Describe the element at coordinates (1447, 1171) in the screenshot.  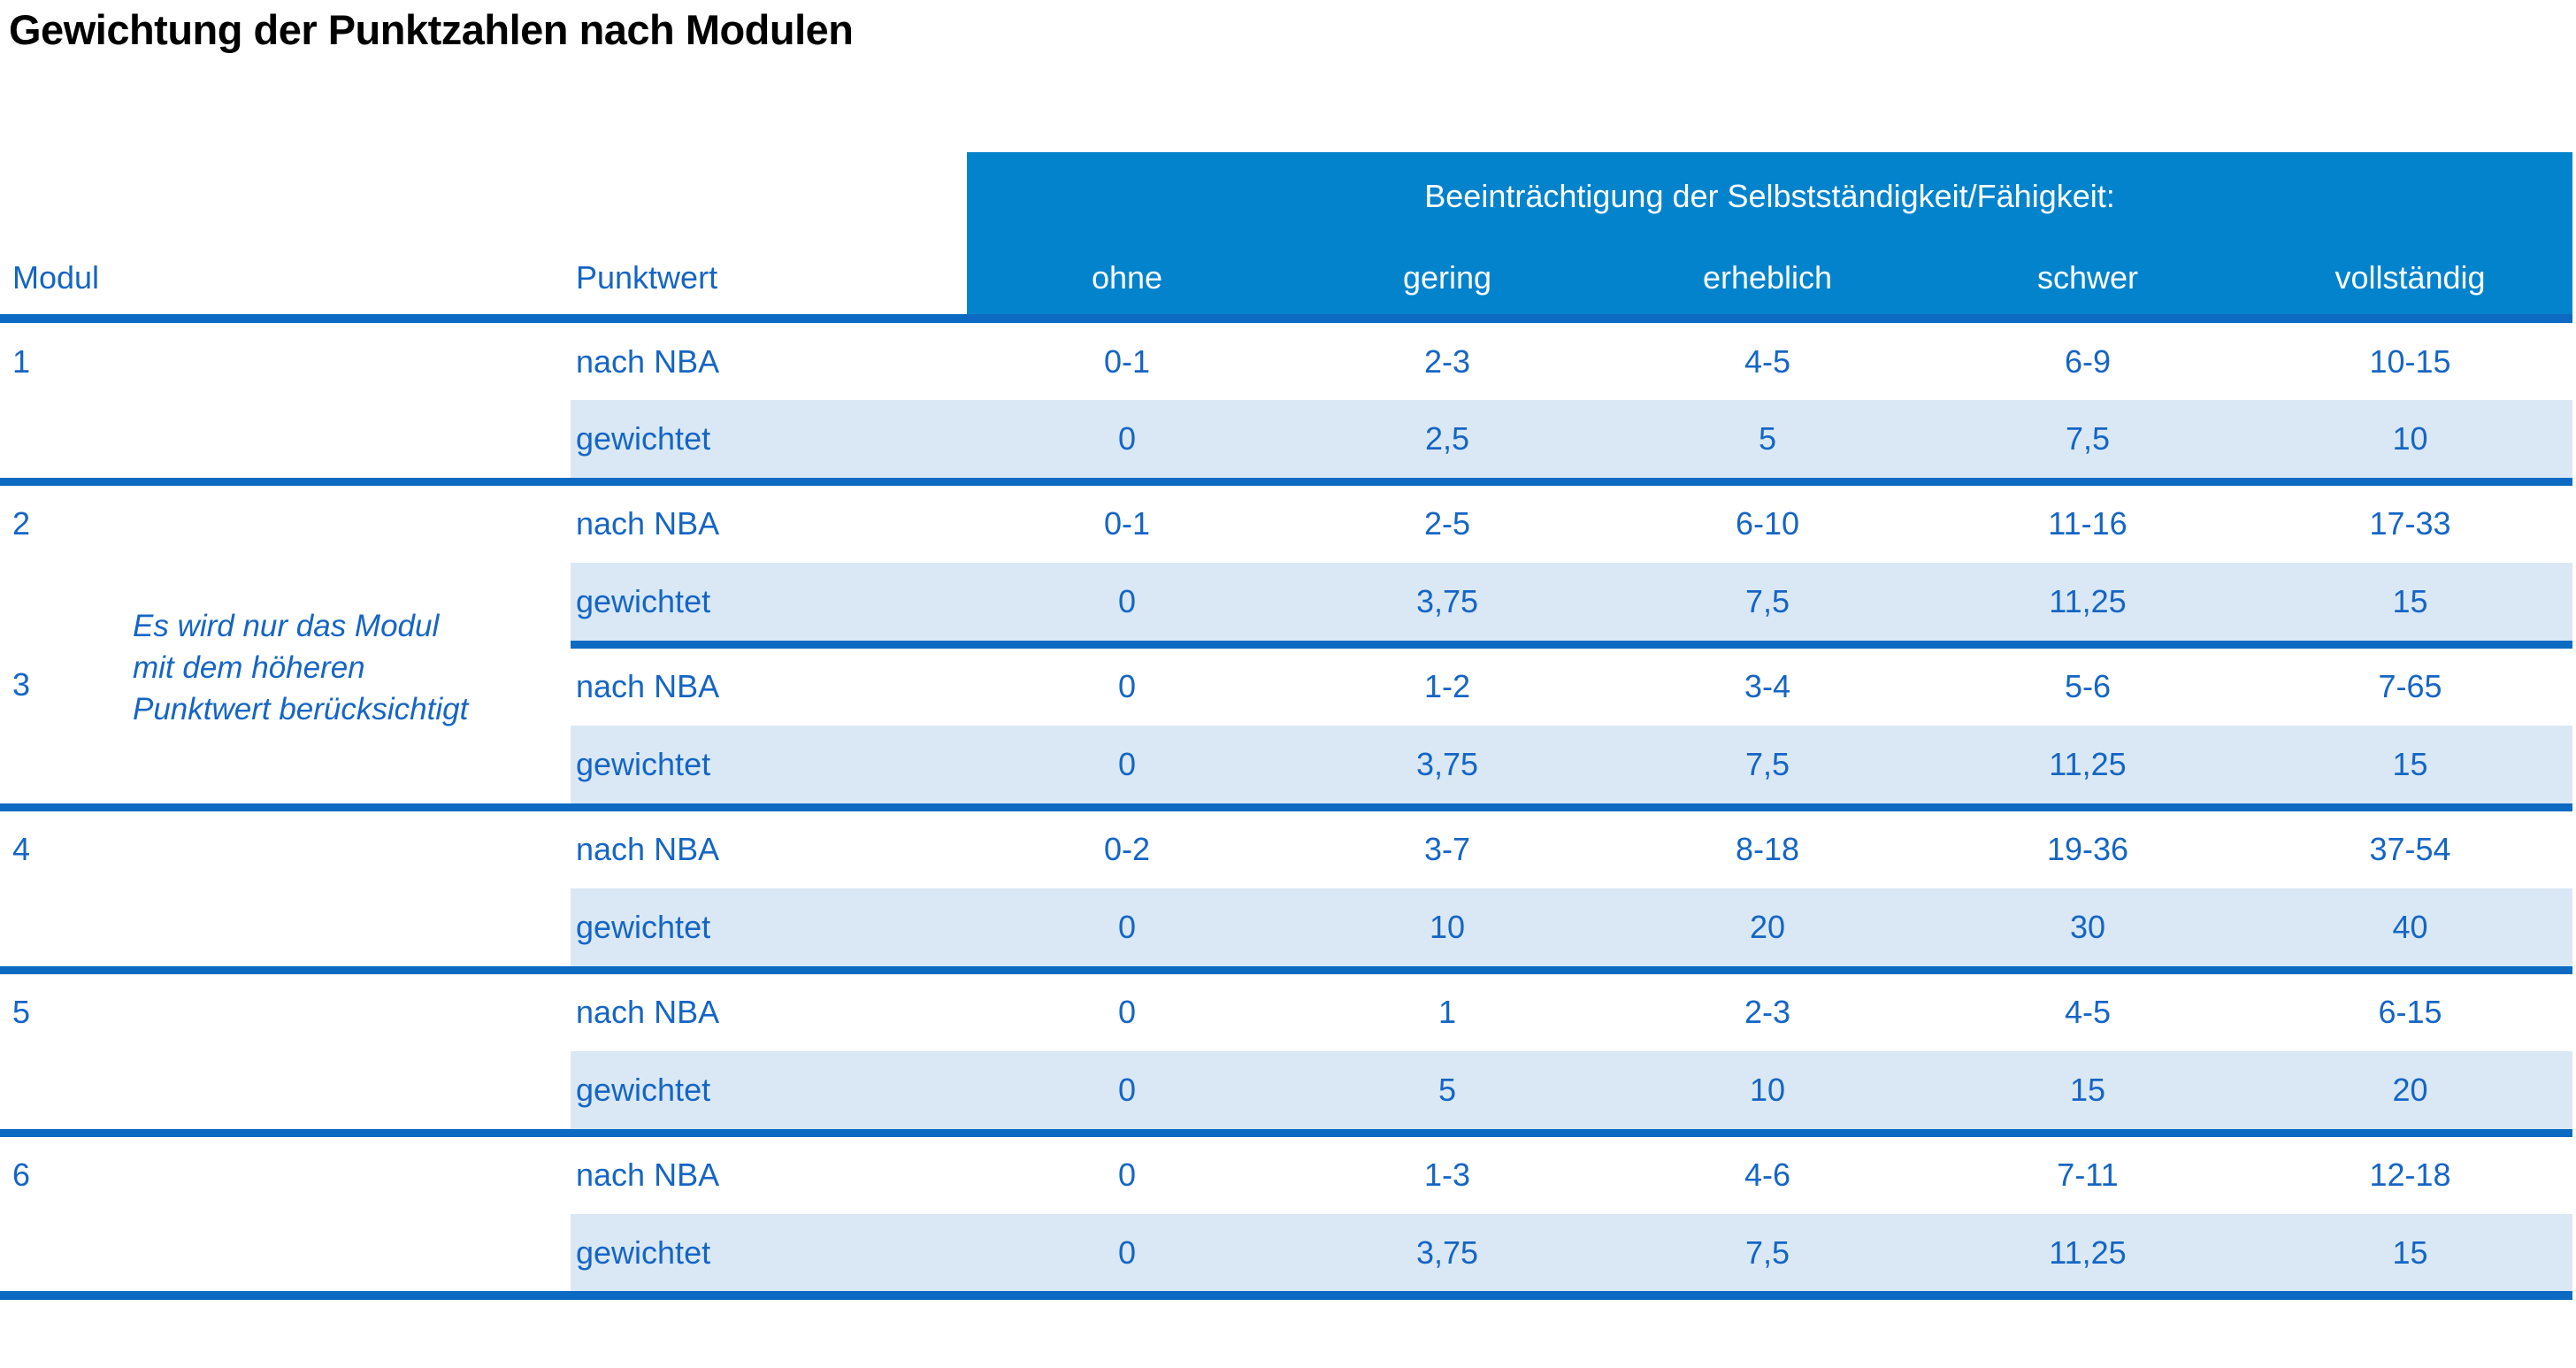
I see `cell-value: 1-3` at that location.